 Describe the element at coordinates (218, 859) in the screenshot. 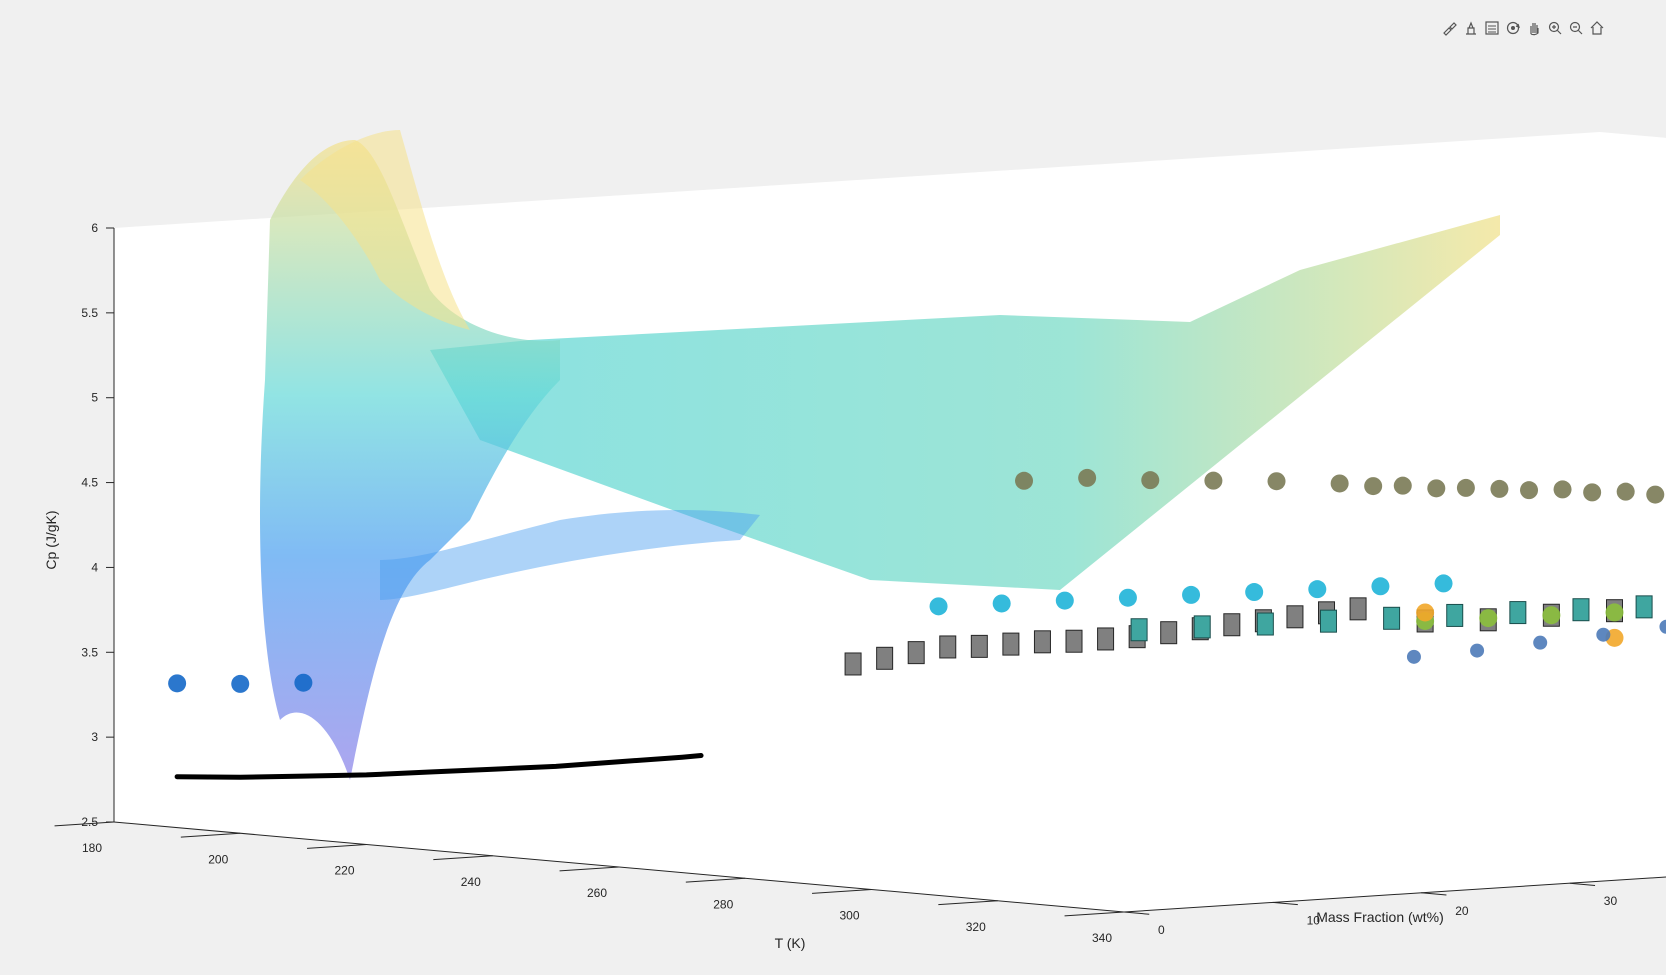

I see `x-tick-label: 200` at that location.